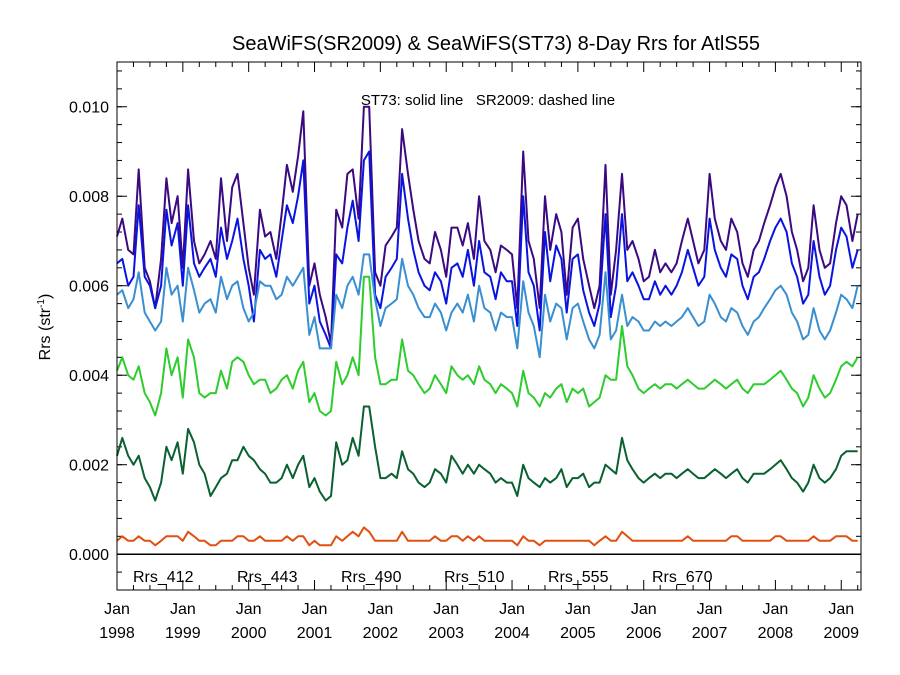 This screenshot has height=675, width=900. Describe the element at coordinates (45, 296) in the screenshot. I see `y-axis-label-close: )` at that location.